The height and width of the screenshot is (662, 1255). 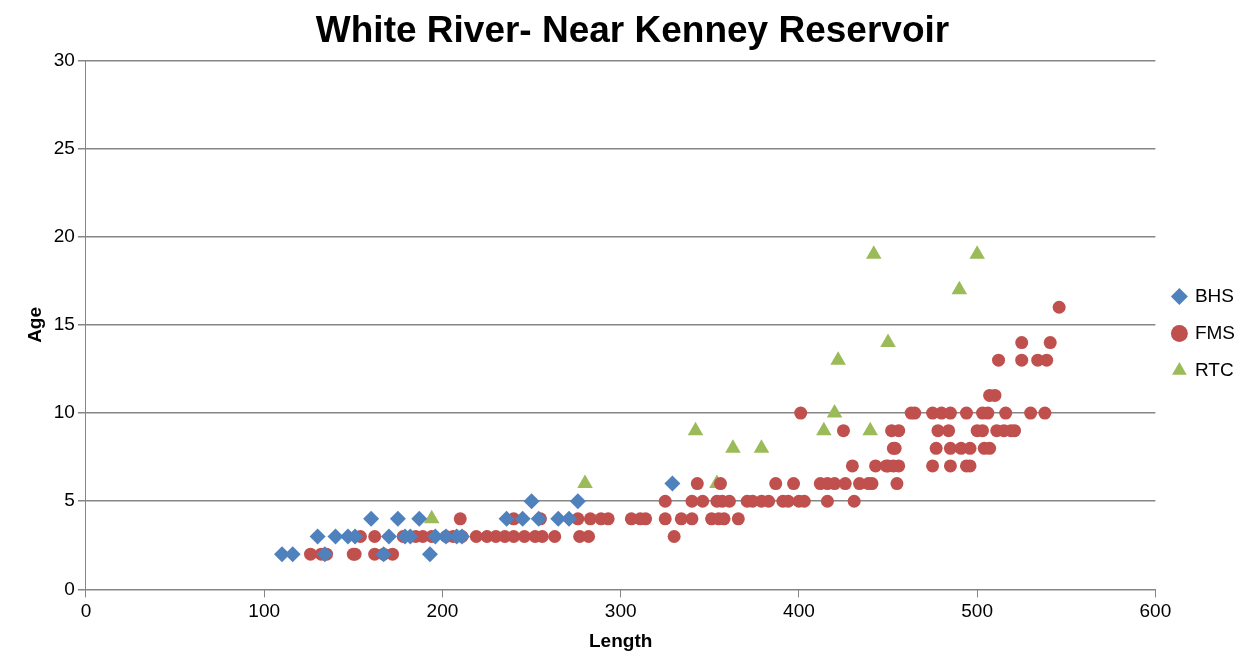 What do you see at coordinates (64, 59) in the screenshot?
I see `y-tick-label: 30` at bounding box center [64, 59].